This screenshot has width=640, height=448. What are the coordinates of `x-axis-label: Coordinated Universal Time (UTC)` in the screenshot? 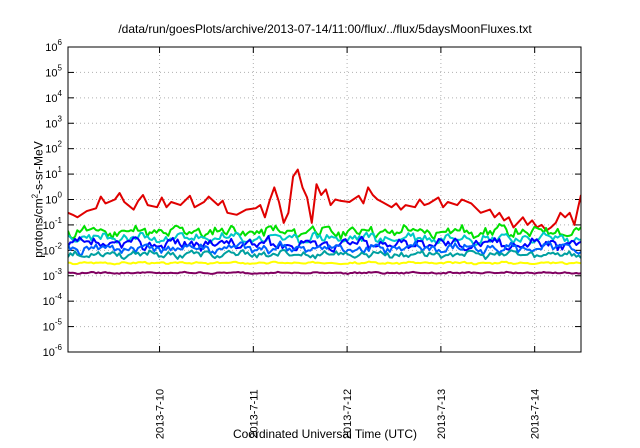 It's located at (325, 434).